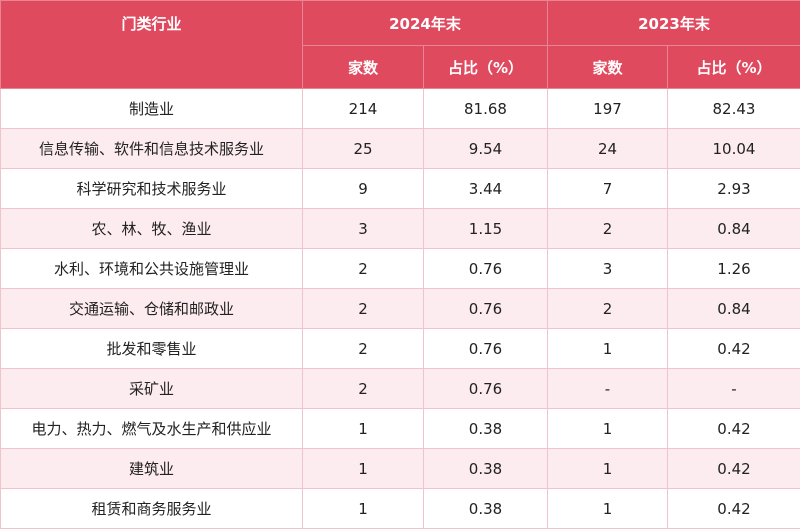 This screenshot has height=532, width=800. I want to click on table-row: 科学研究和技术服务业 9 3.44 7 2.93, so click(400, 188).